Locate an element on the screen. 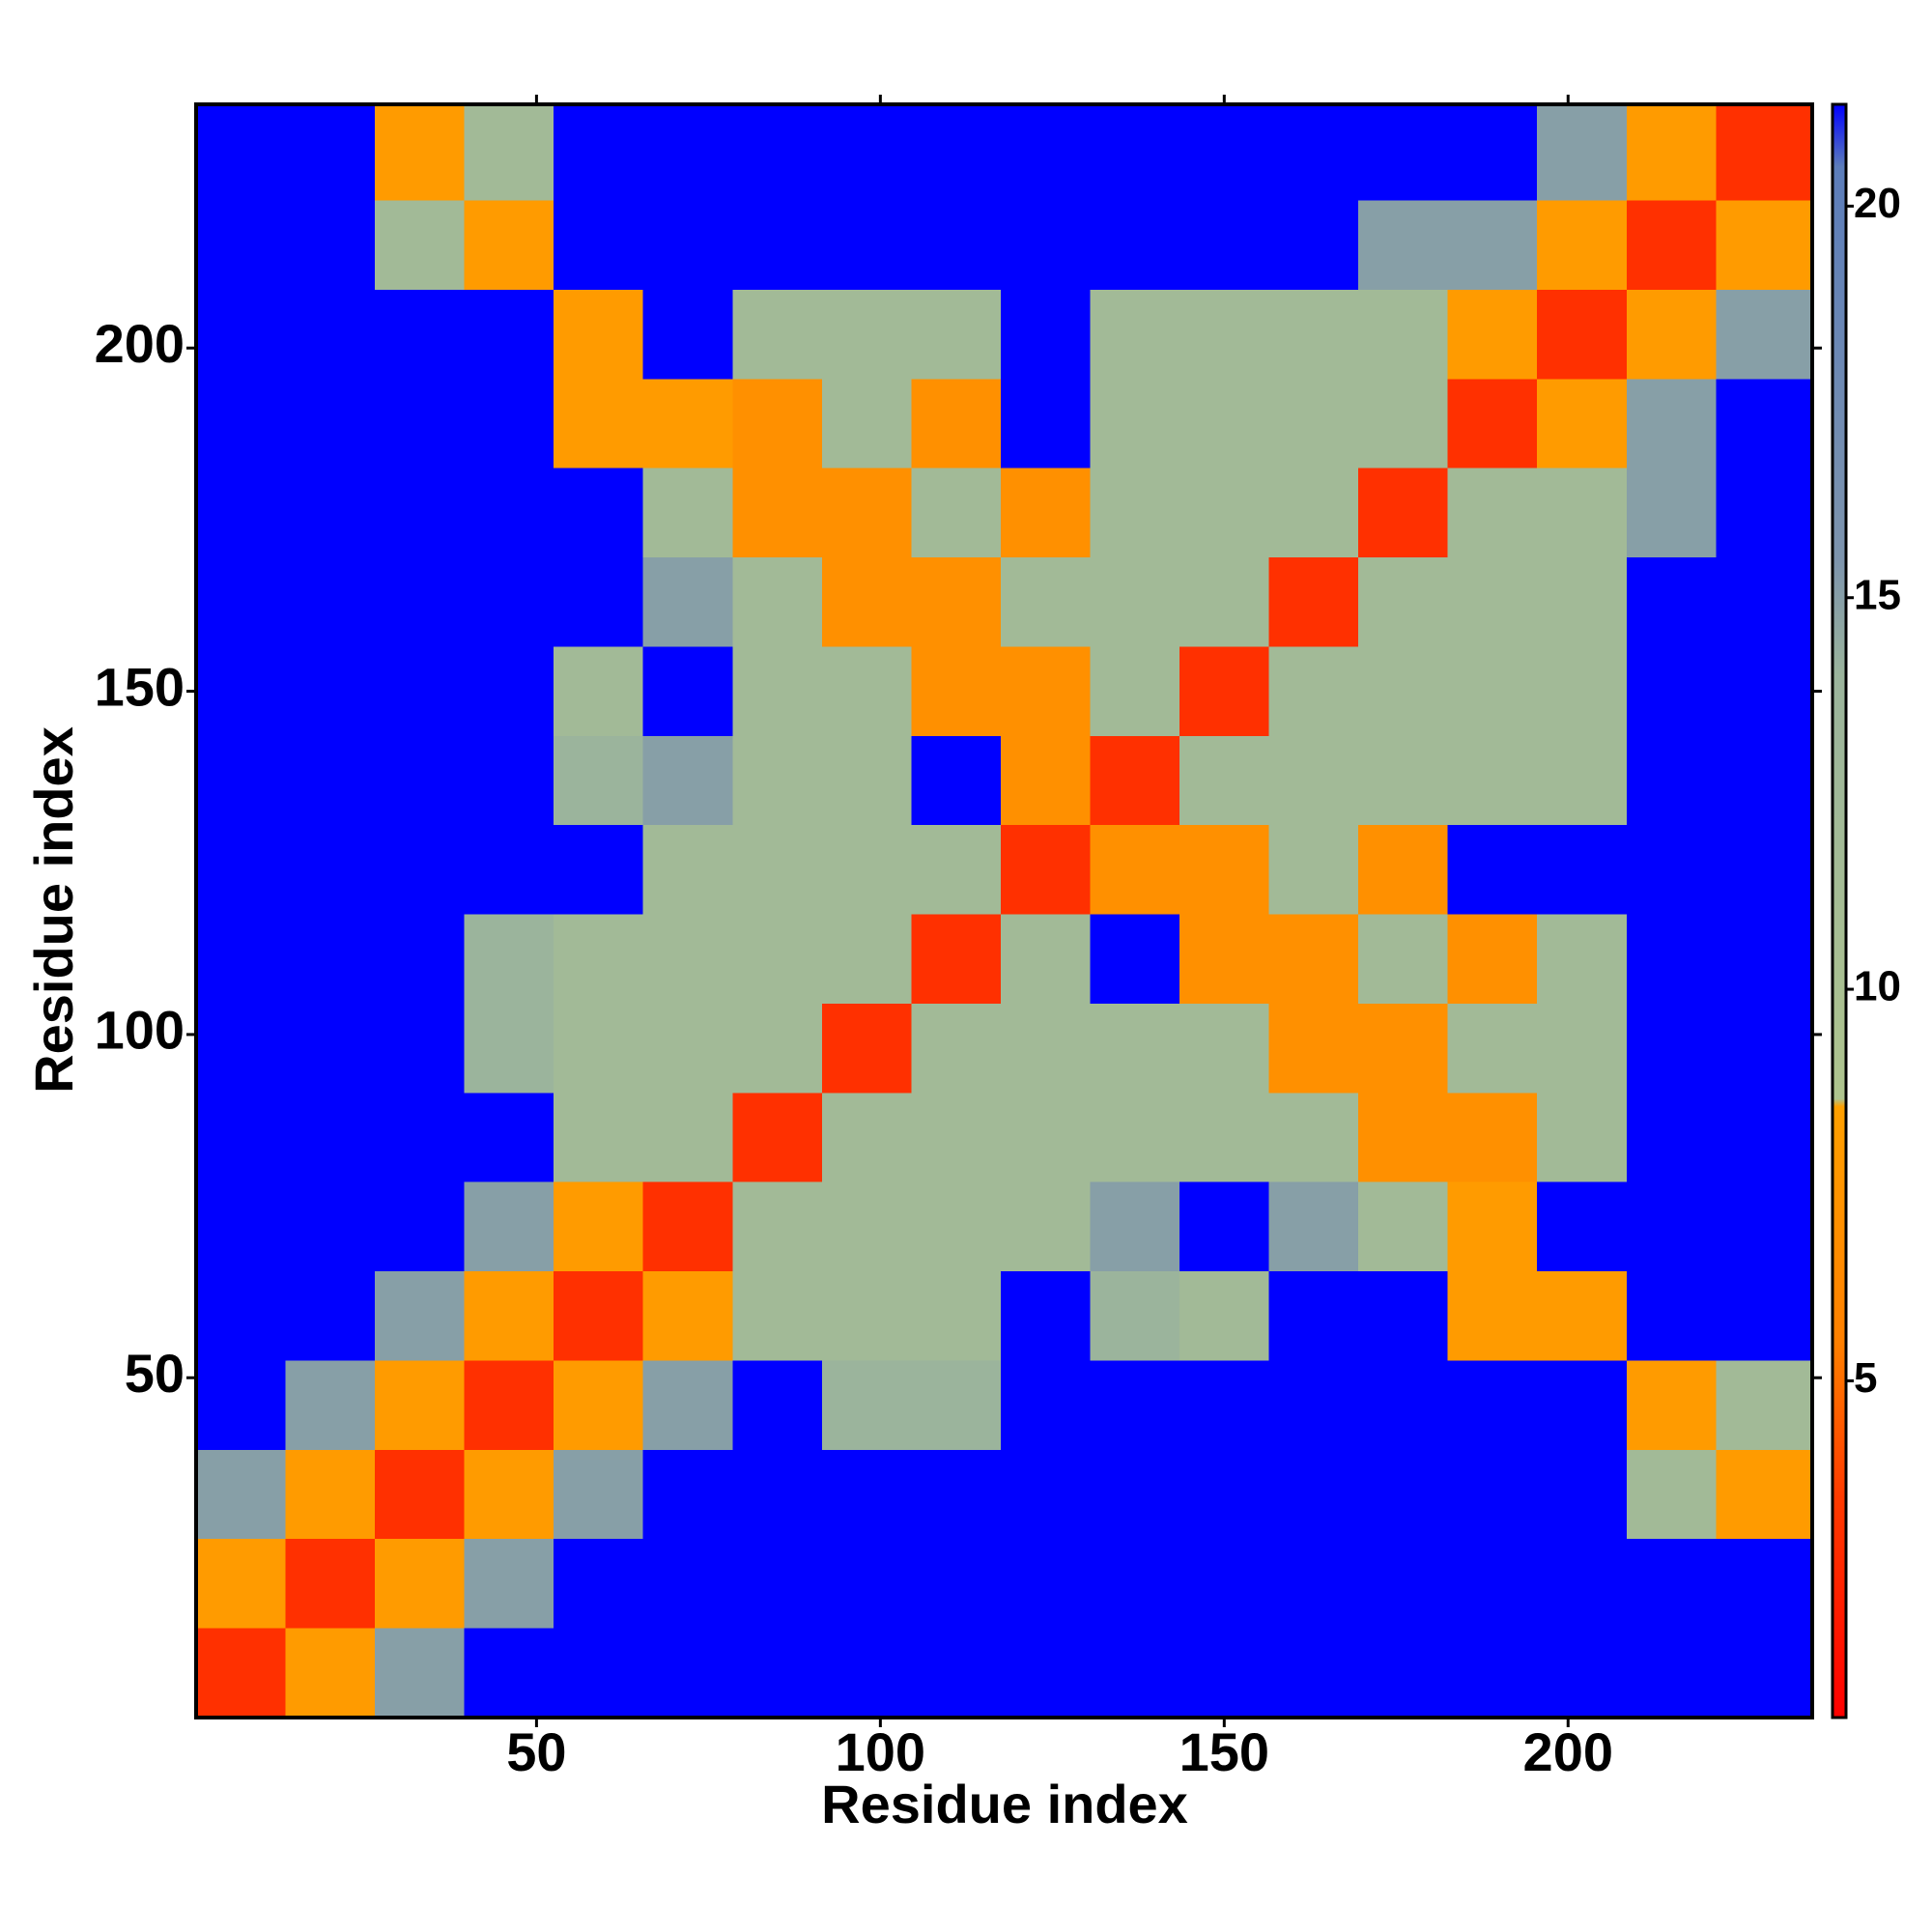 The height and width of the screenshot is (1932, 1932). y-tick-label: 50 is located at coordinates (155, 1373).